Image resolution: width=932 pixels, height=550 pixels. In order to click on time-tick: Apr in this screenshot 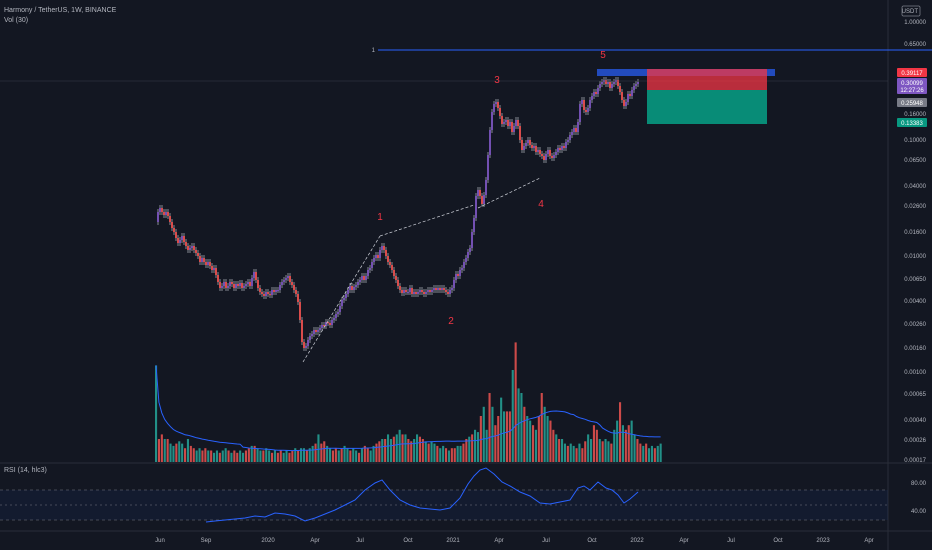, I will do `click(868, 541)`.